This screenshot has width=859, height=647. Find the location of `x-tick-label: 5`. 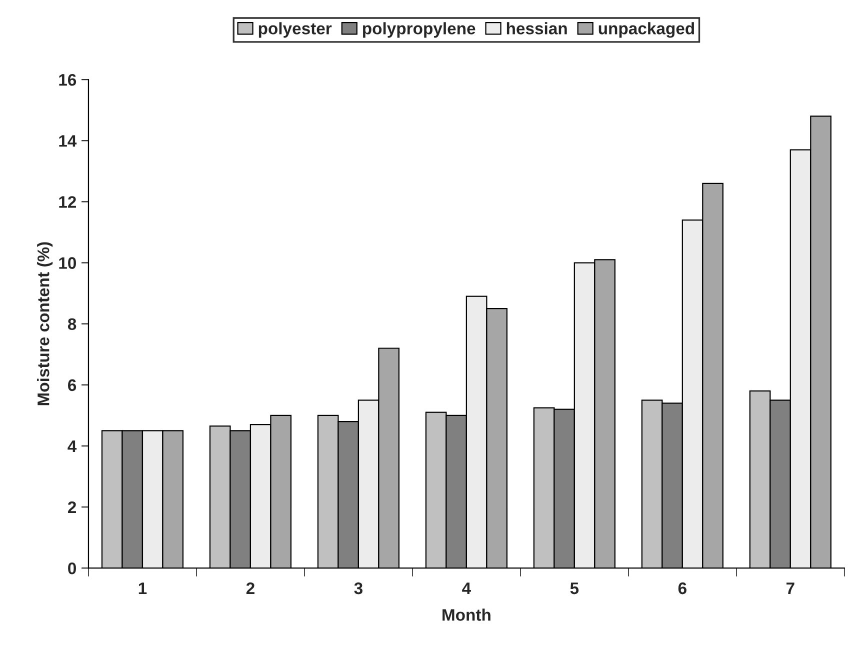

x-tick-label: 5 is located at coordinates (574, 588).